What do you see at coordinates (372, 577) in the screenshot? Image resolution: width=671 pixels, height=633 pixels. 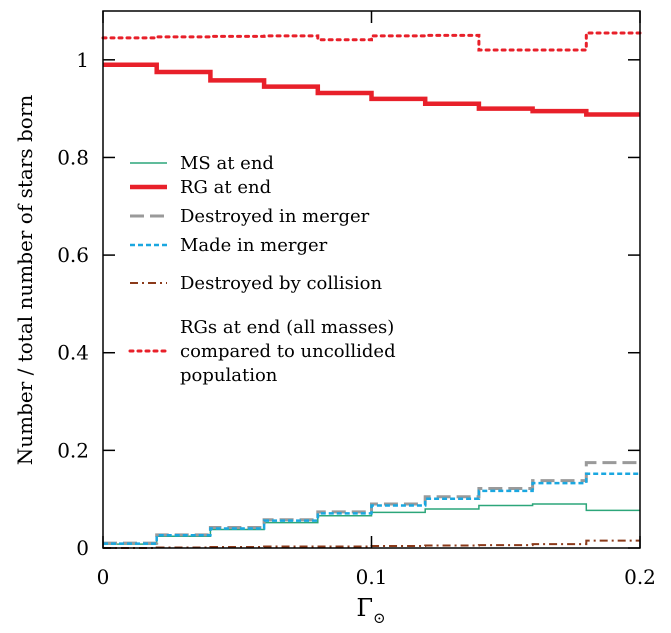 I see `x-tick-label-1: 0.1` at bounding box center [372, 577].